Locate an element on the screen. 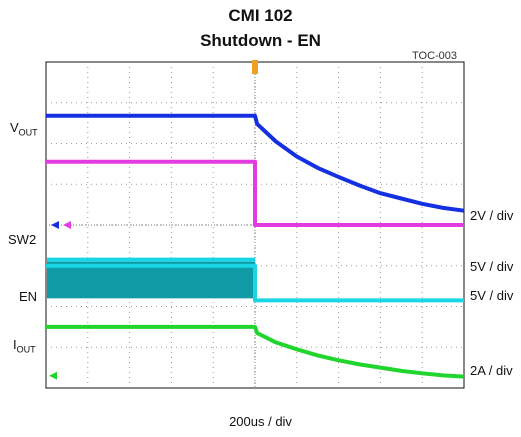 This screenshot has width=521, height=437. en-trace is located at coordinates (255, 351).